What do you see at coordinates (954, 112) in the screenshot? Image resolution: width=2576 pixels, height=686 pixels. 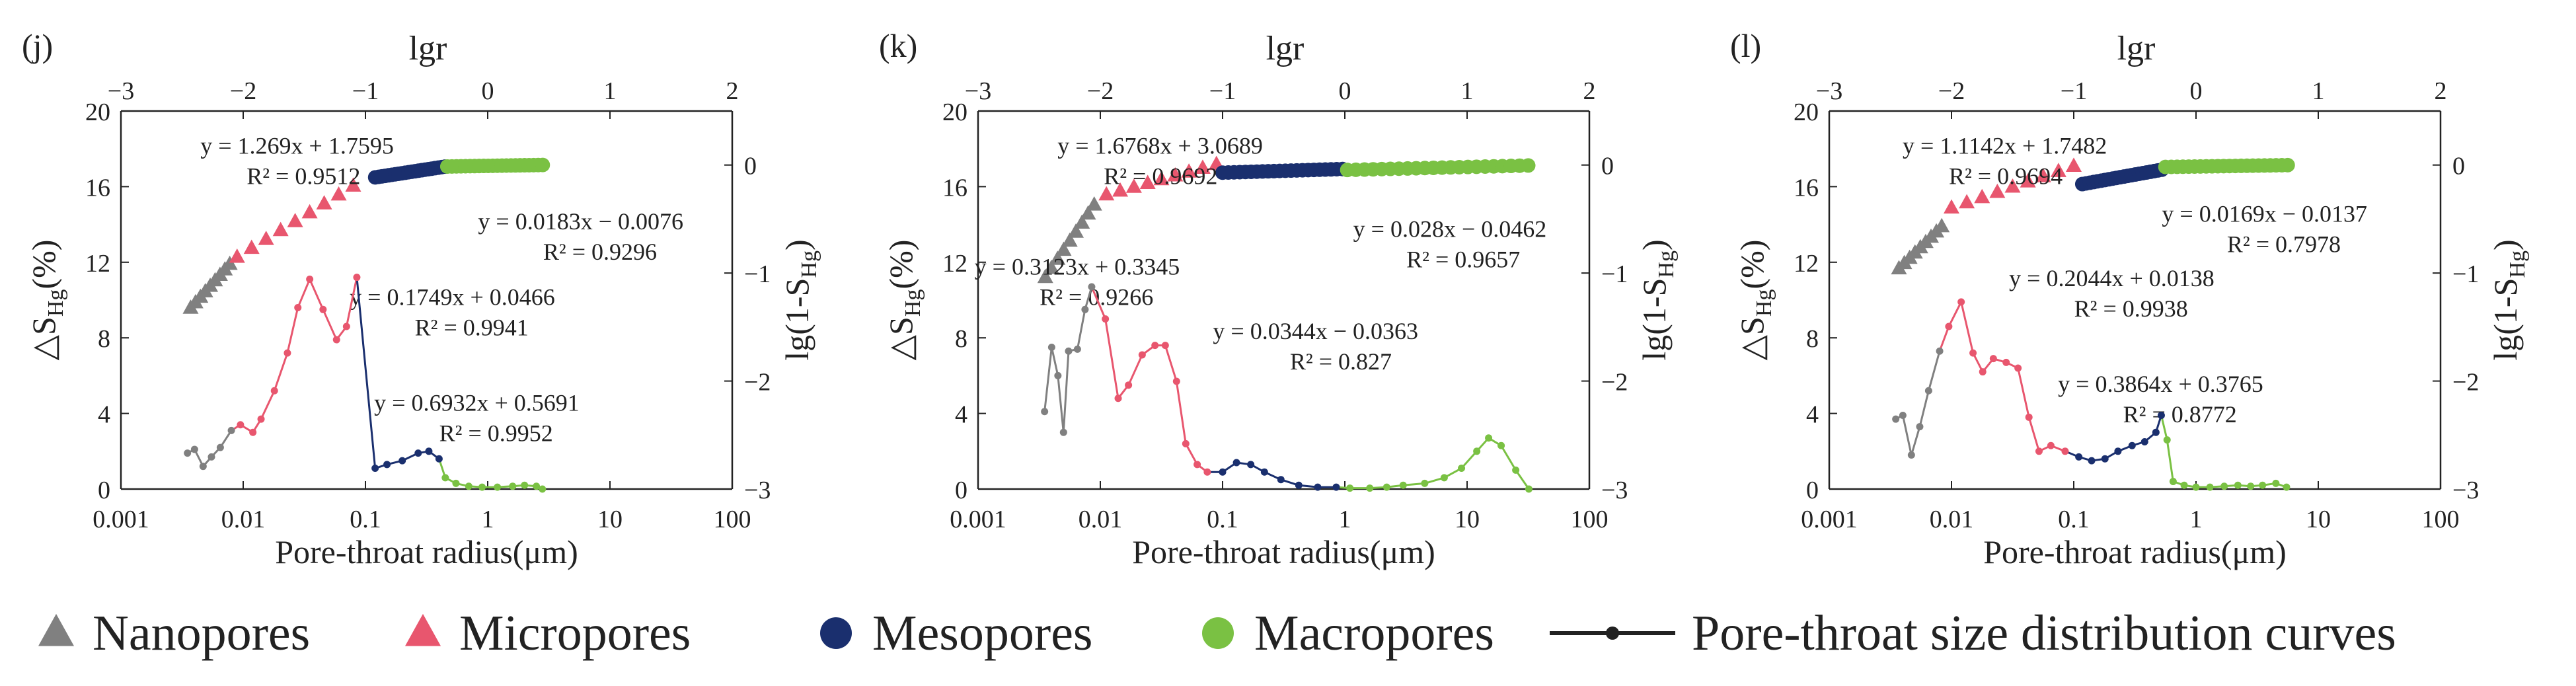 I see `left-tick-label: 20` at bounding box center [954, 112].